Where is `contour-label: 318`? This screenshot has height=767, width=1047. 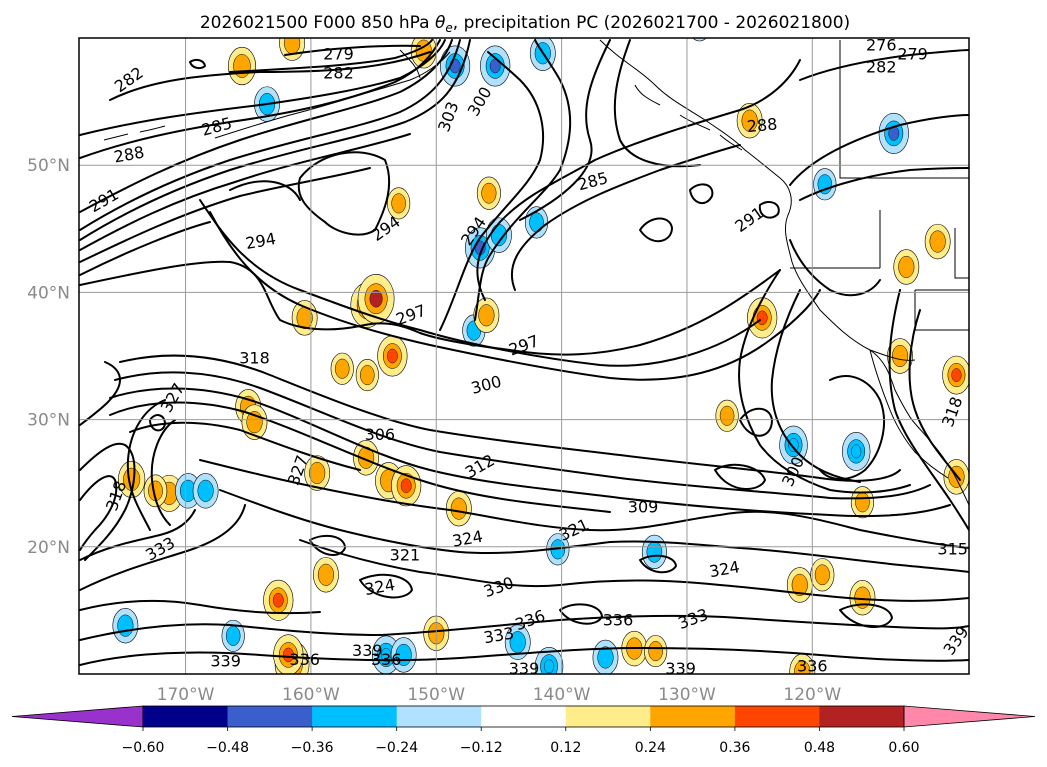
contour-label: 318 is located at coordinates (254, 358).